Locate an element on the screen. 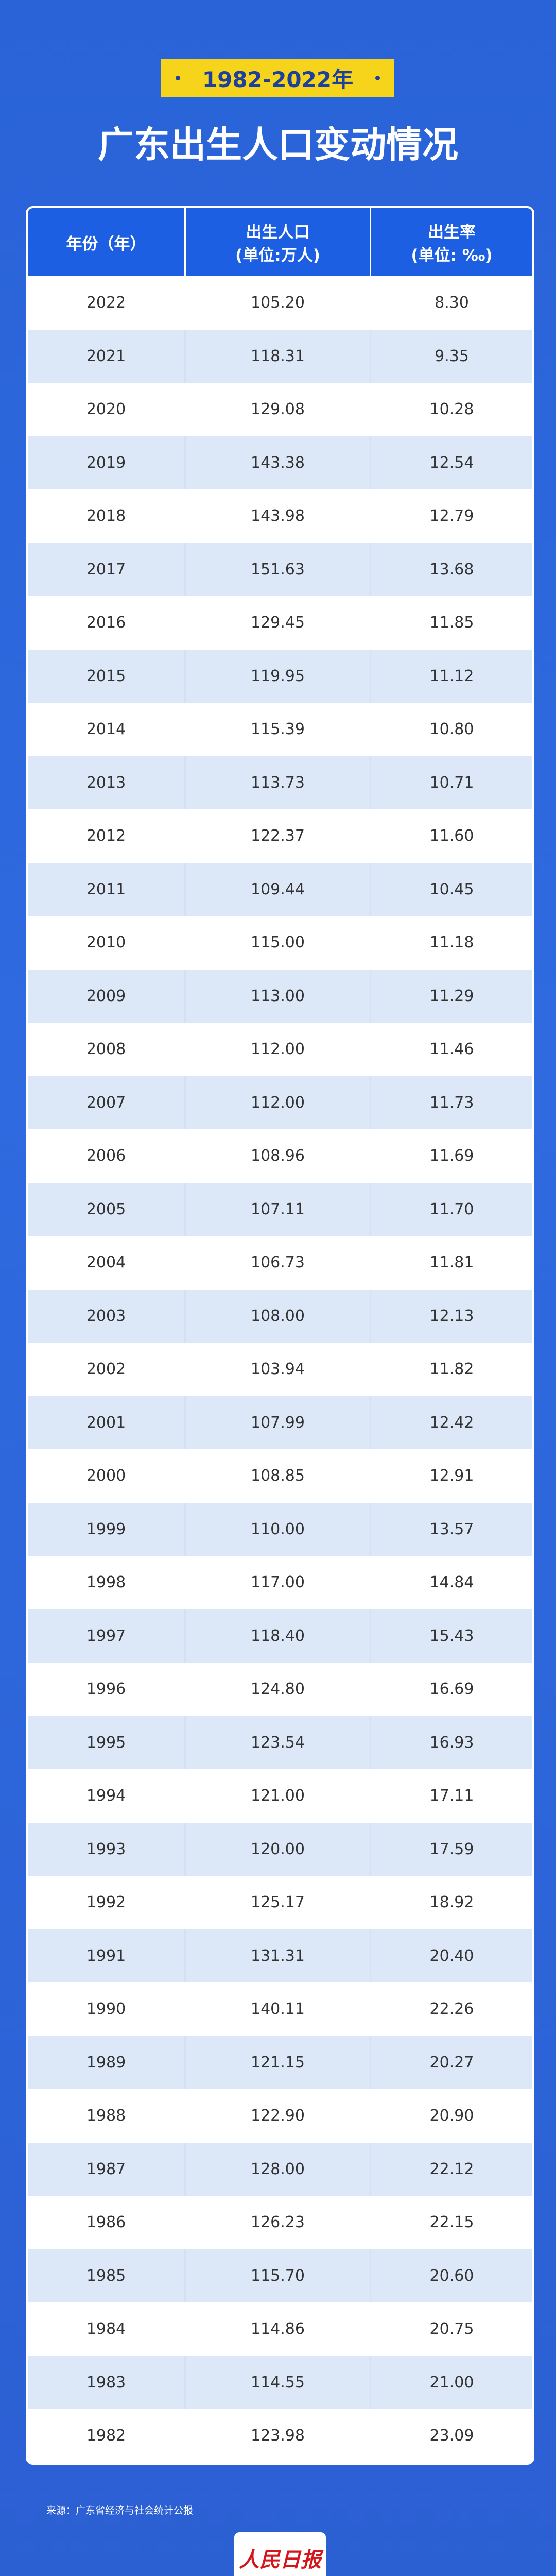  table-cell: 1991 is located at coordinates (107, 1955).